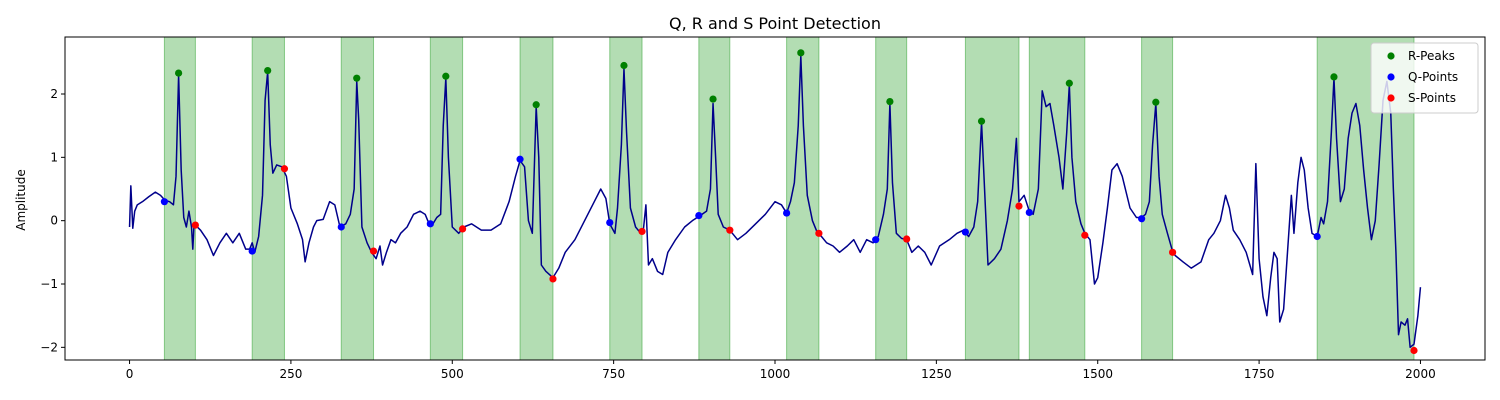 The image size is (1500, 400). I want to click on y-axis-label: Amplitude, so click(21, 200).